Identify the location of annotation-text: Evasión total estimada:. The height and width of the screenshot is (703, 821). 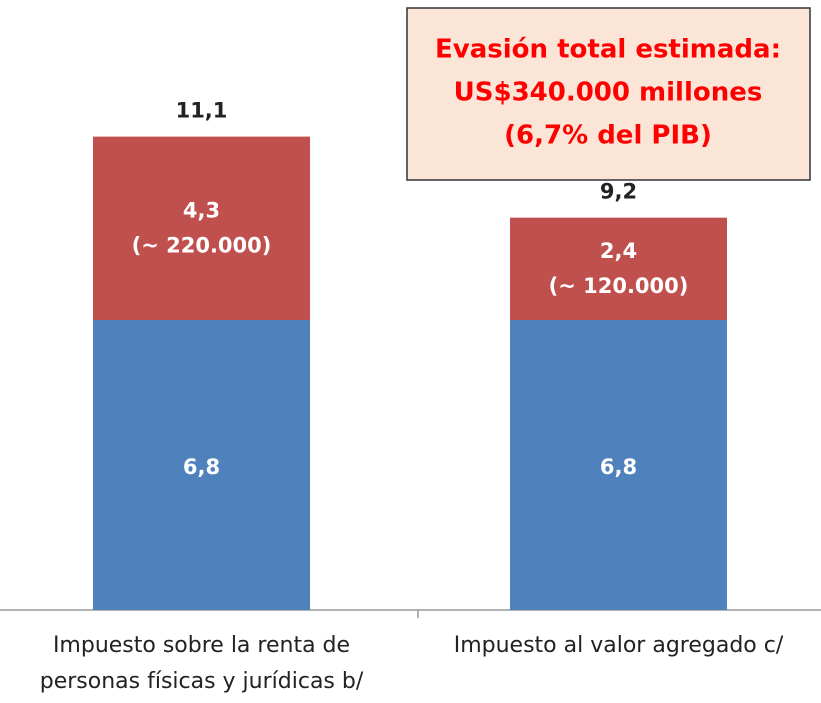
(608, 50).